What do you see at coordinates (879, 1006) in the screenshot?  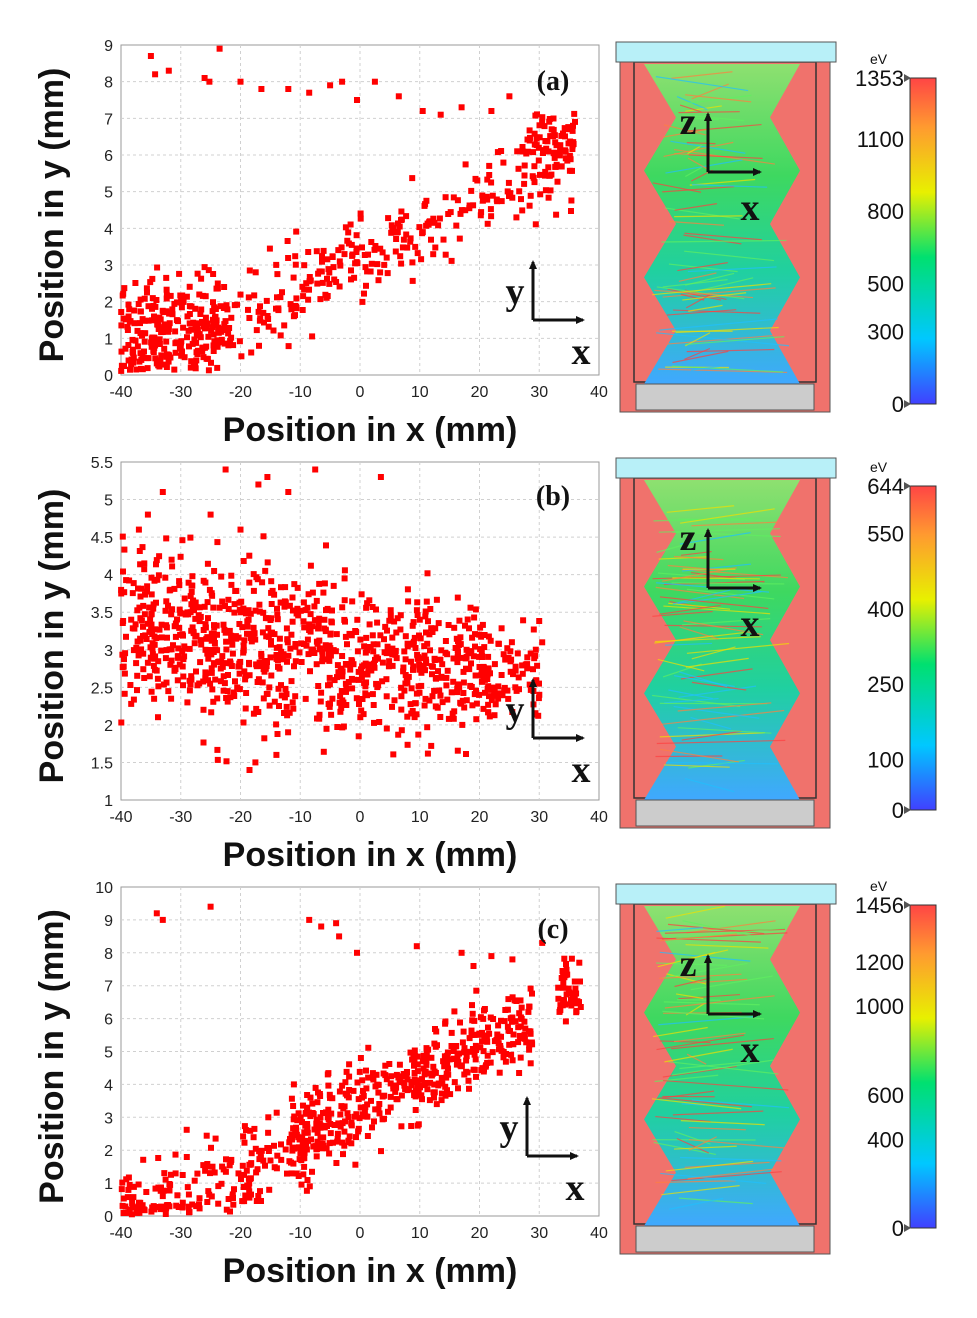 I see `colorbar-tick-label: 1000` at bounding box center [879, 1006].